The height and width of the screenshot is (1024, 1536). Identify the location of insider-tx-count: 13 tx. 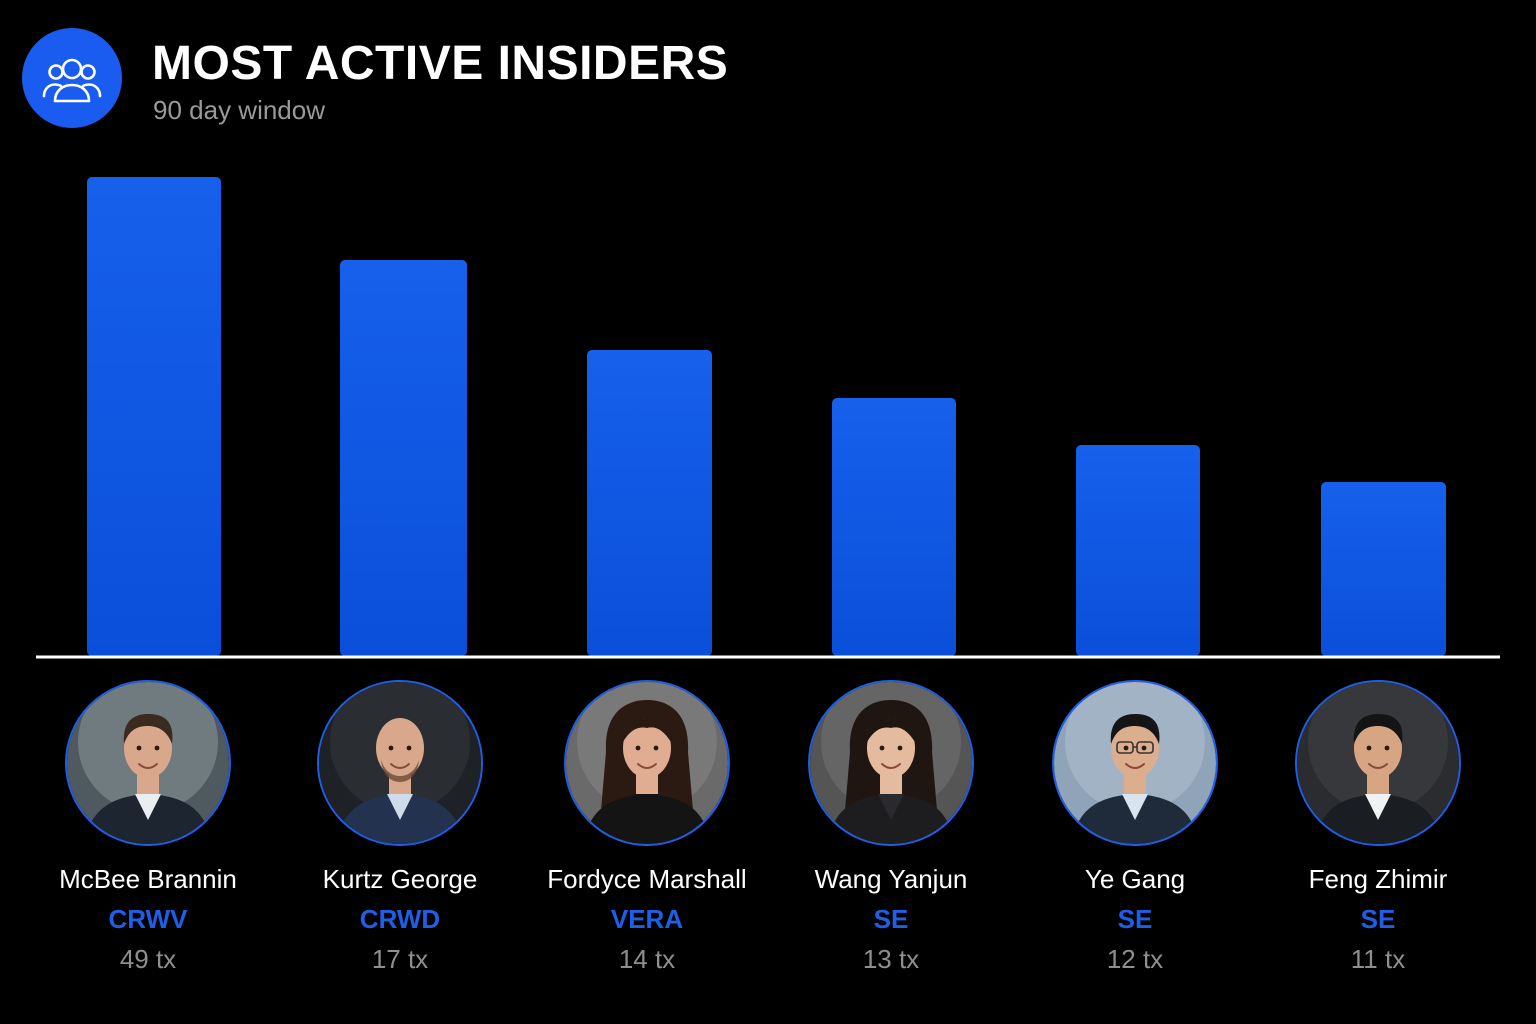
(891, 959).